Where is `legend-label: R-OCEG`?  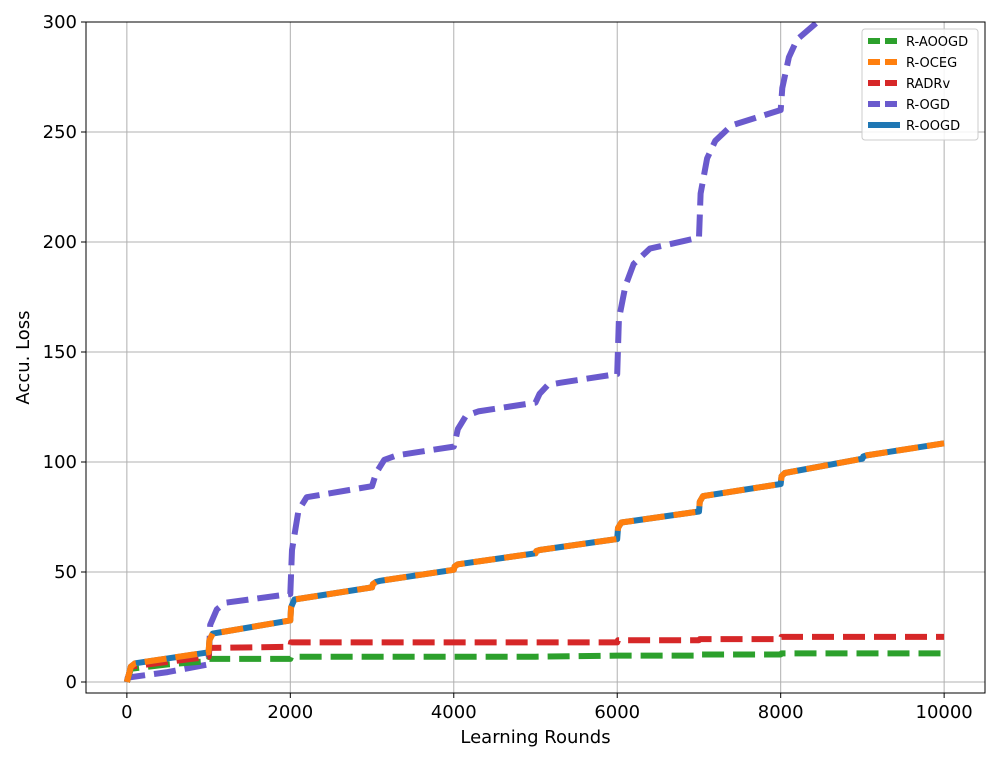 legend-label: R-OCEG is located at coordinates (931, 63).